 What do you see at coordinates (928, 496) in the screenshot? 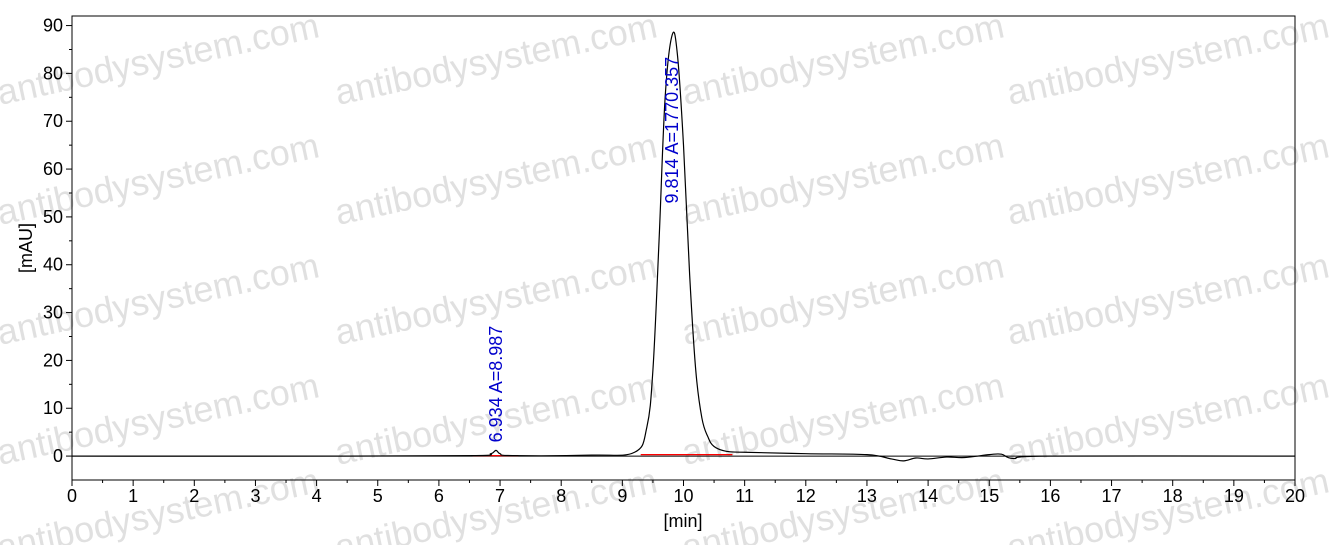
I see `x-tick-label: 14` at bounding box center [928, 496].